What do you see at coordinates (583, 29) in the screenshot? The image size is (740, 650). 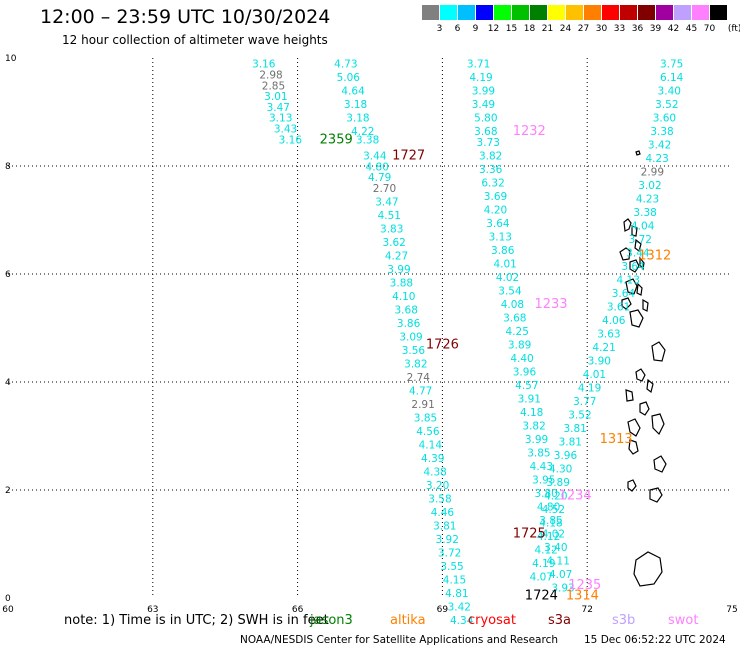 I see `legend-label: 27` at bounding box center [583, 29].